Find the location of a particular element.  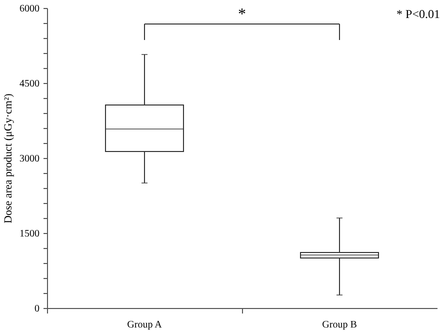

x-tick-label: Group A is located at coordinates (145, 325).